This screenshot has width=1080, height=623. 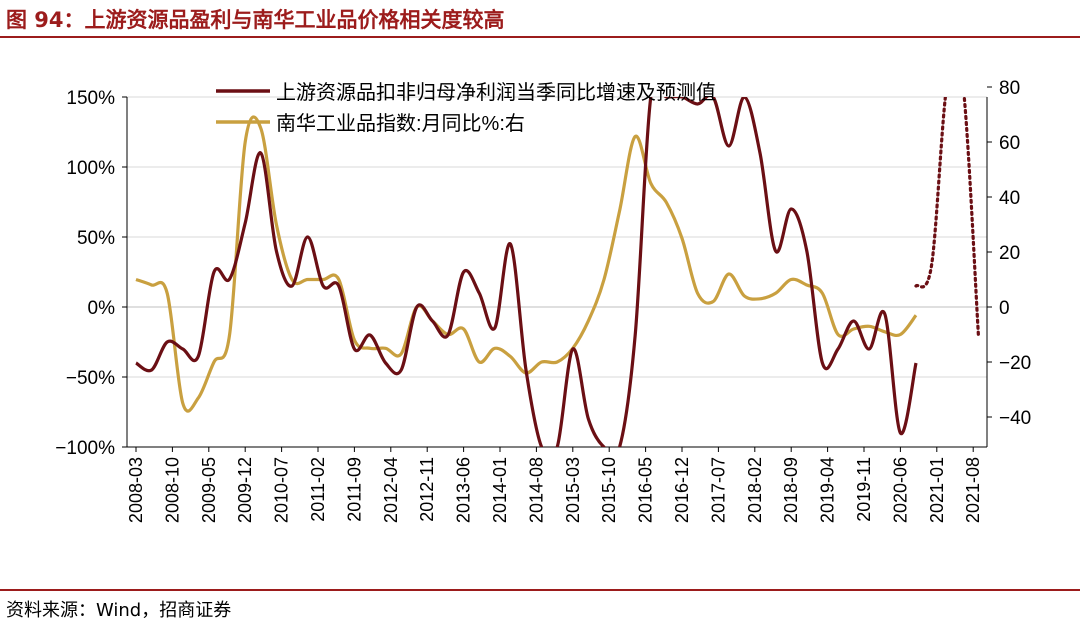 What do you see at coordinates (85, 448) in the screenshot?
I see `left-tick-label: −100%` at bounding box center [85, 448].